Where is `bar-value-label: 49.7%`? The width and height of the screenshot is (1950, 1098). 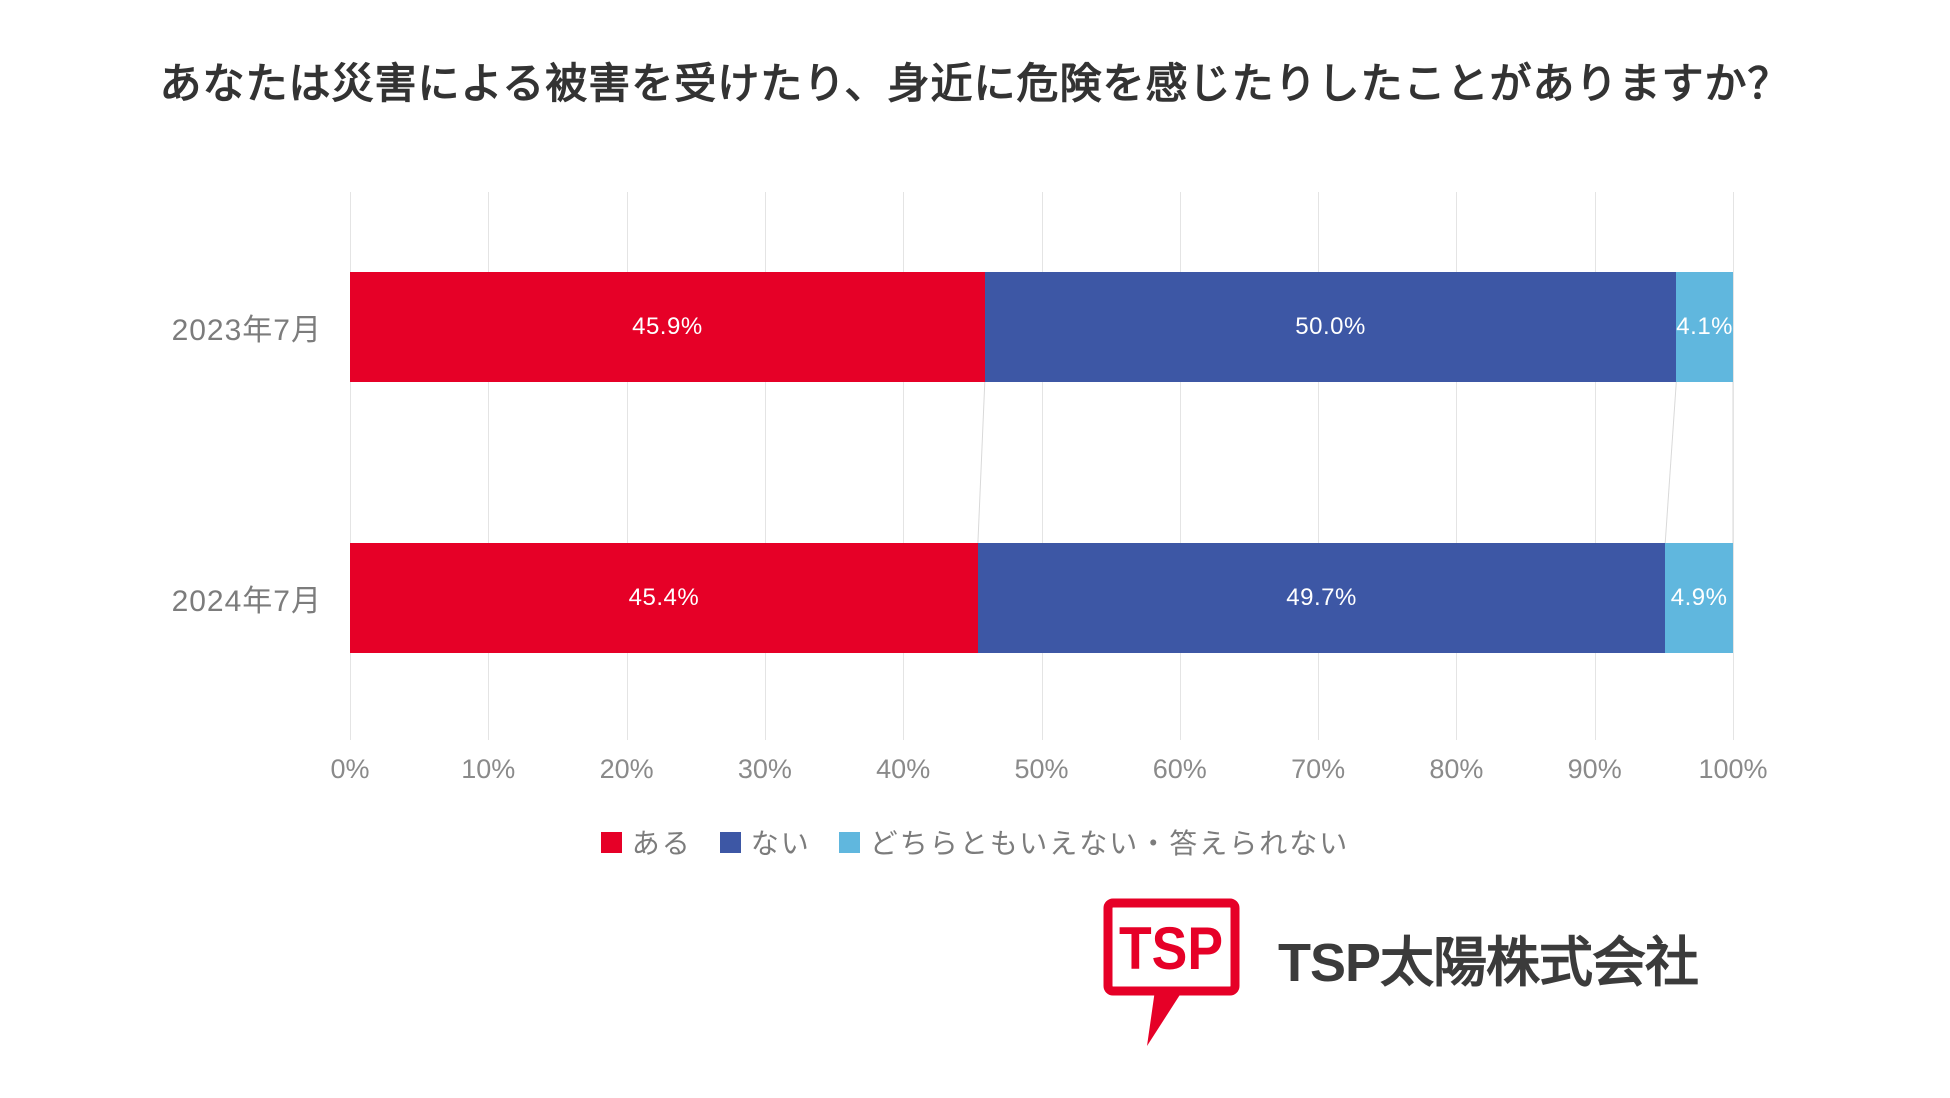 bar-value-label: 49.7% is located at coordinates (1321, 597).